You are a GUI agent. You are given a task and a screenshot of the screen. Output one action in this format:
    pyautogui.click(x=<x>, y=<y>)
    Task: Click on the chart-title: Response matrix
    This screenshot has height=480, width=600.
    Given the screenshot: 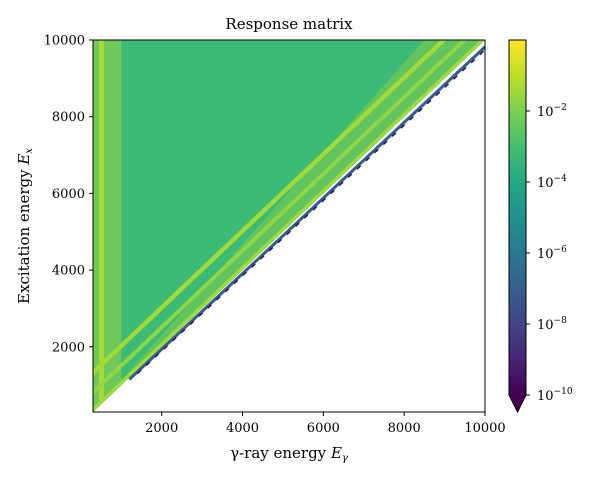 What is the action you would take?
    pyautogui.click(x=289, y=24)
    